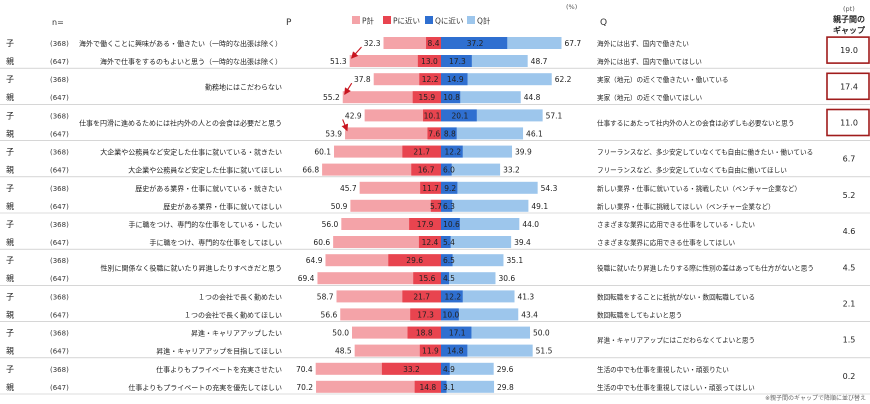 This screenshot has width=870, height=404. I want to click on q-near-value: 6.5, so click(449, 260).